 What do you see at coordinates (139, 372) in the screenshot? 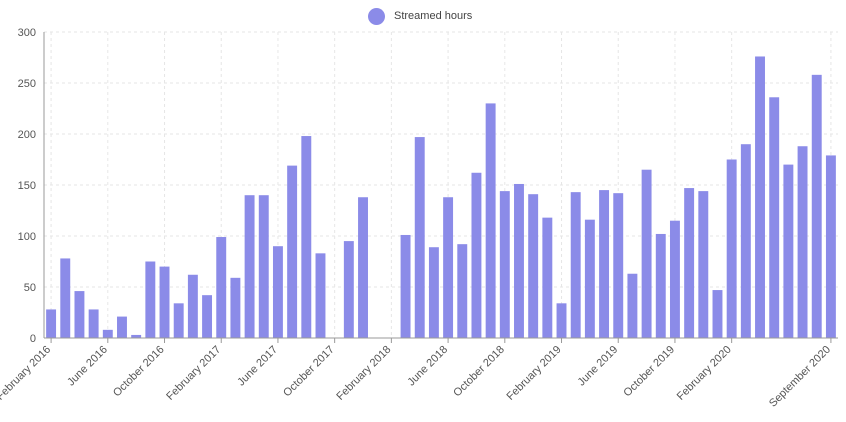
I see `x-tick-label: October 2016` at bounding box center [139, 372].